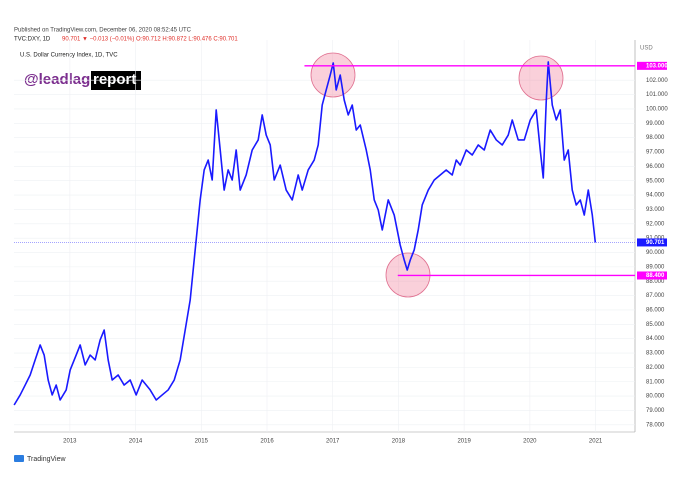 Image resolution: width=697 pixels, height=483 pixels. What do you see at coordinates (136, 442) in the screenshot?
I see `x-tick-label: 2014` at bounding box center [136, 442].